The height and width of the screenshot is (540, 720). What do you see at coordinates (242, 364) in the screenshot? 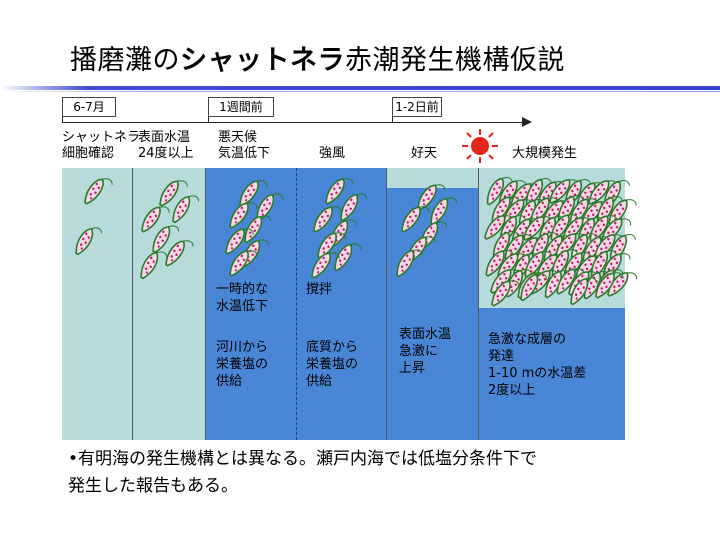
I see `text-river-nutrients: 河川から 栄養塩の 供給` at bounding box center [242, 364].